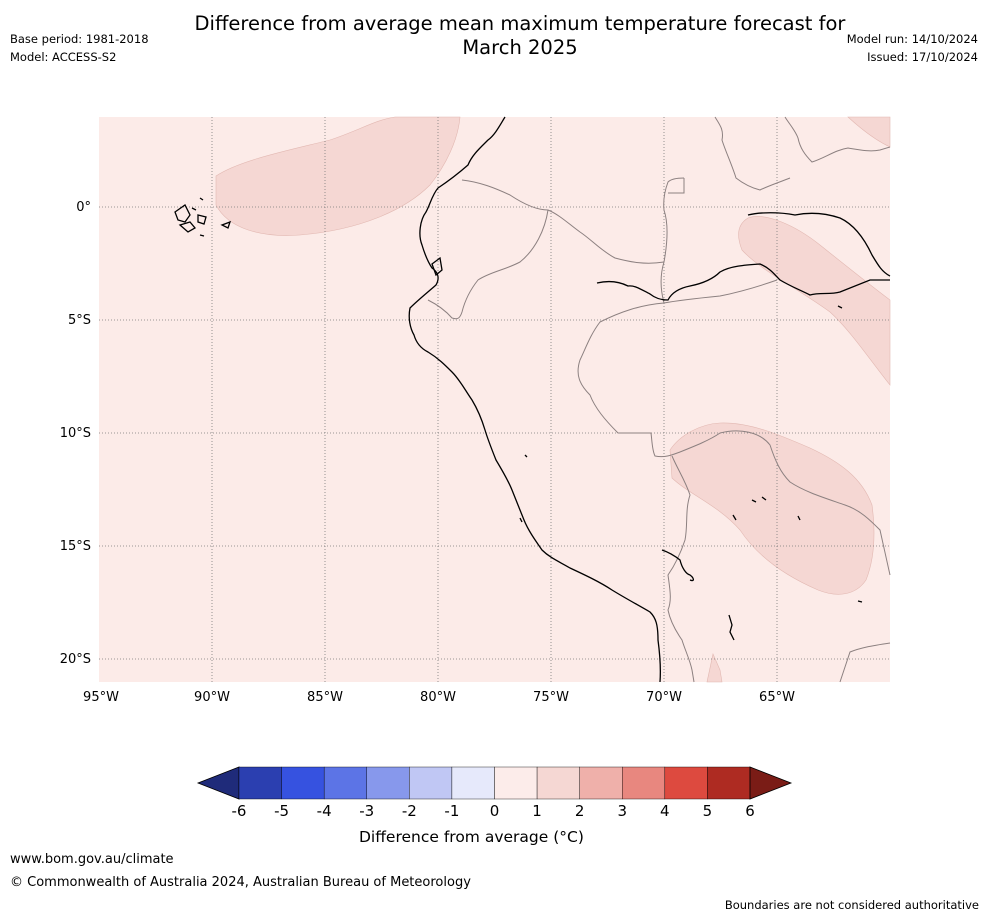  I want to click on latitude-labels: 0° 5°S 10°S 15°S 20°S, so click(75, 433).